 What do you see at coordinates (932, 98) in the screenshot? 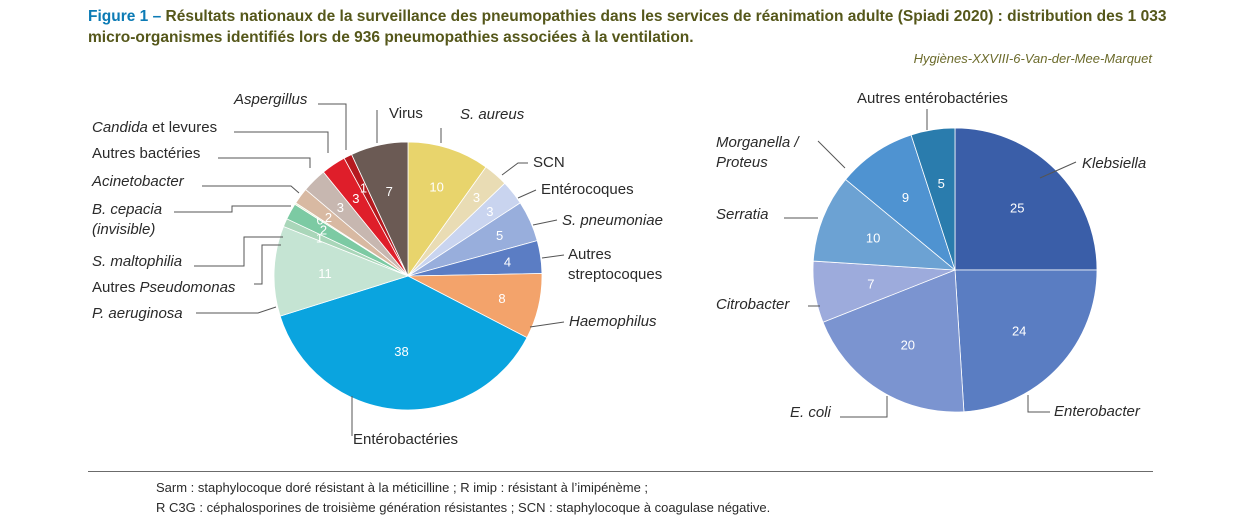
I see `category-label-autres-enterobacteries: Autres entérobactéries` at bounding box center [932, 98].